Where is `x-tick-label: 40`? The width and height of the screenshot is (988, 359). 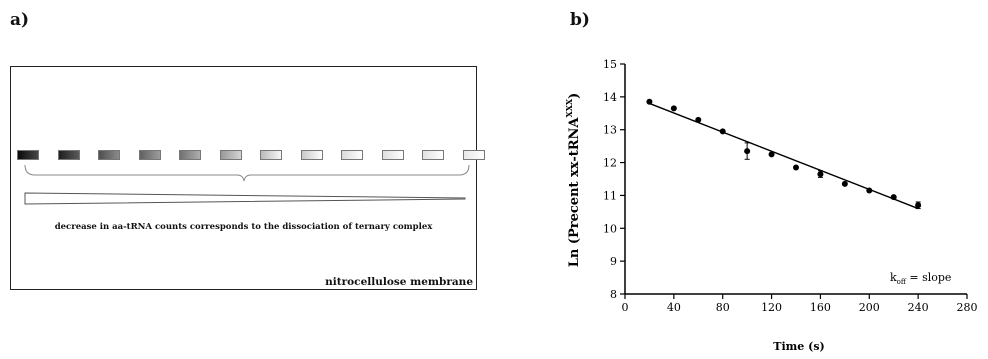 x-tick-label: 40 is located at coordinates (674, 307).